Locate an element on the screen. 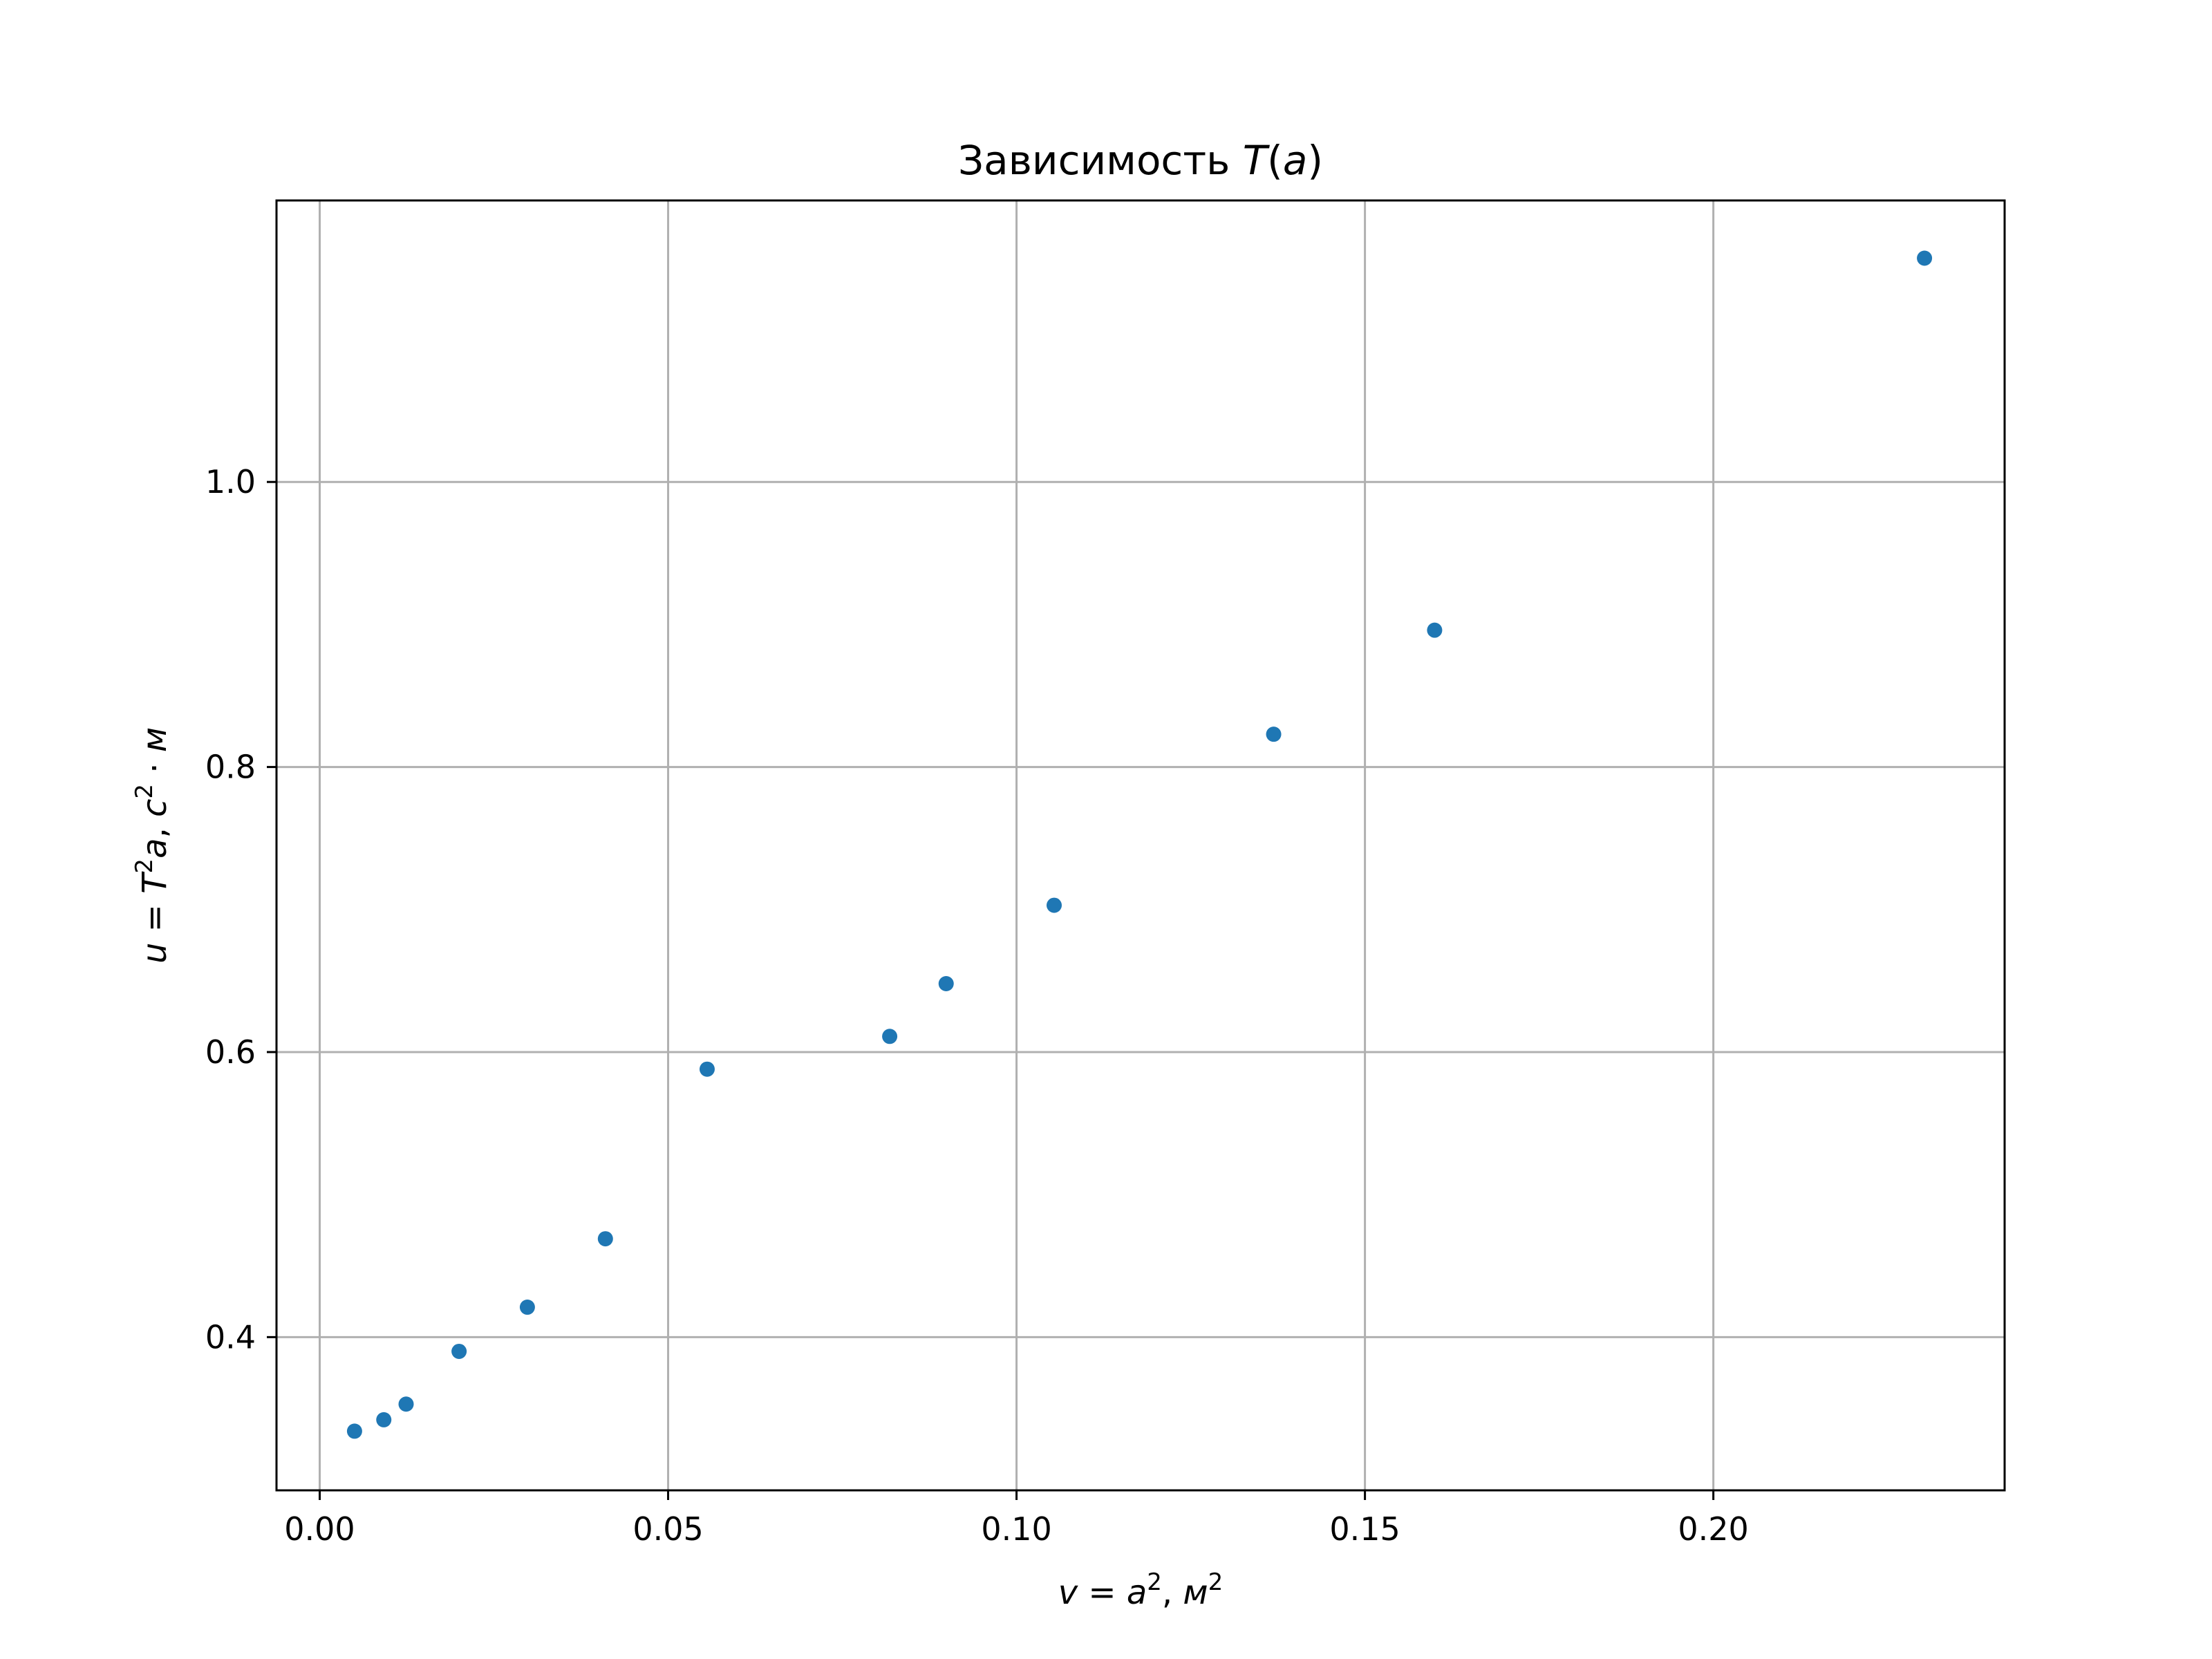  y-axis-title: u = T2a, с2 · м is located at coordinates (152, 845).